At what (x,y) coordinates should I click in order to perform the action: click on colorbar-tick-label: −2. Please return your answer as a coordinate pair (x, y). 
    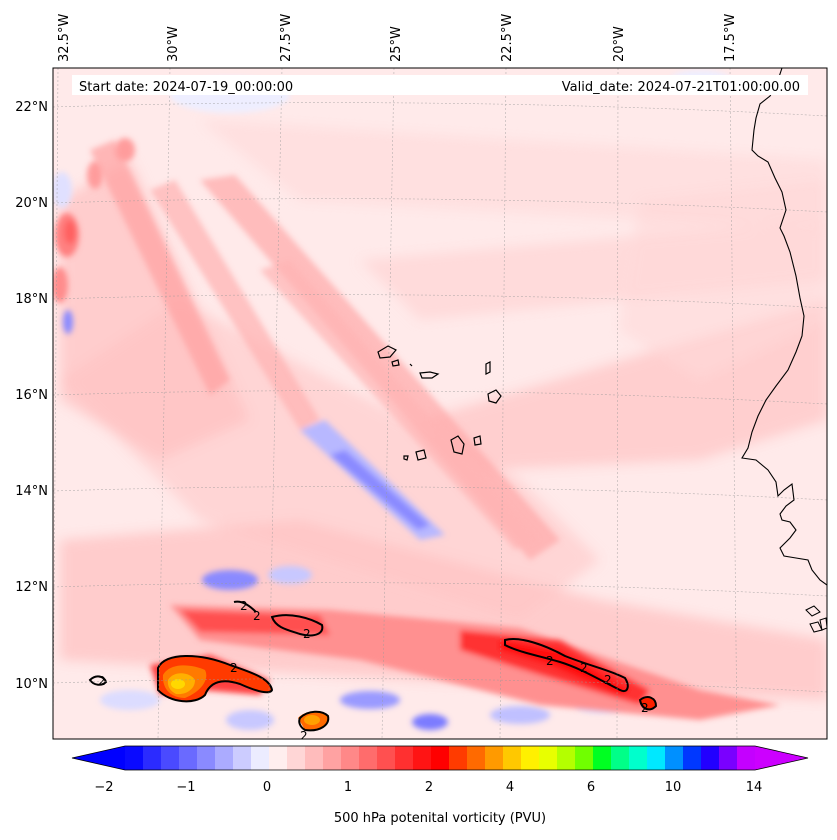
    Looking at the image, I should click on (103, 787).